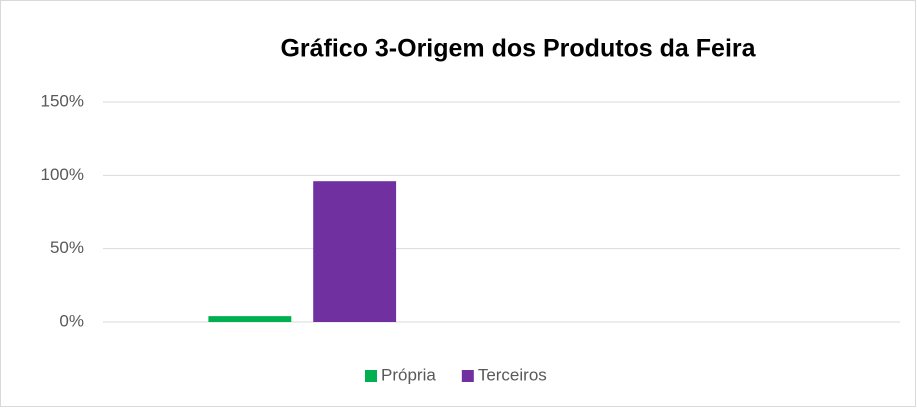 The image size is (917, 408). I want to click on legend-label: Própria, so click(408, 374).